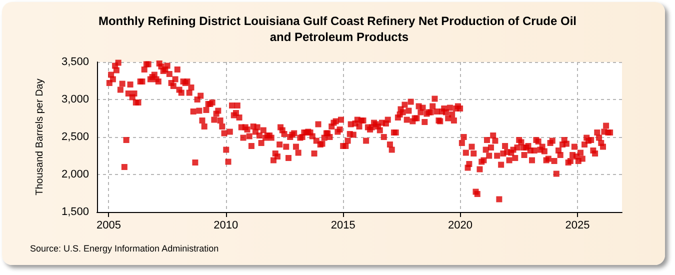  I want to click on x-tick-label: 2025, so click(577, 226).